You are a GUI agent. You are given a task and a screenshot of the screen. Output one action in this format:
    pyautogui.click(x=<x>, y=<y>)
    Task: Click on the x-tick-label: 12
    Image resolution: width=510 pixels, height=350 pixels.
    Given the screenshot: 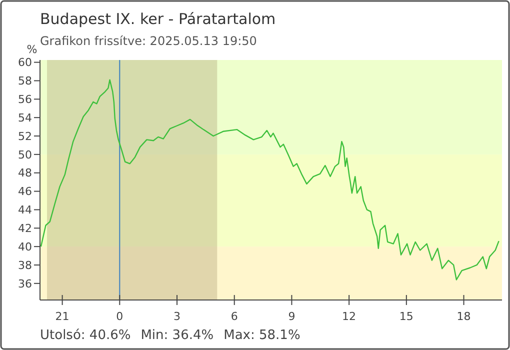 What is the action you would take?
    pyautogui.click(x=349, y=316)
    